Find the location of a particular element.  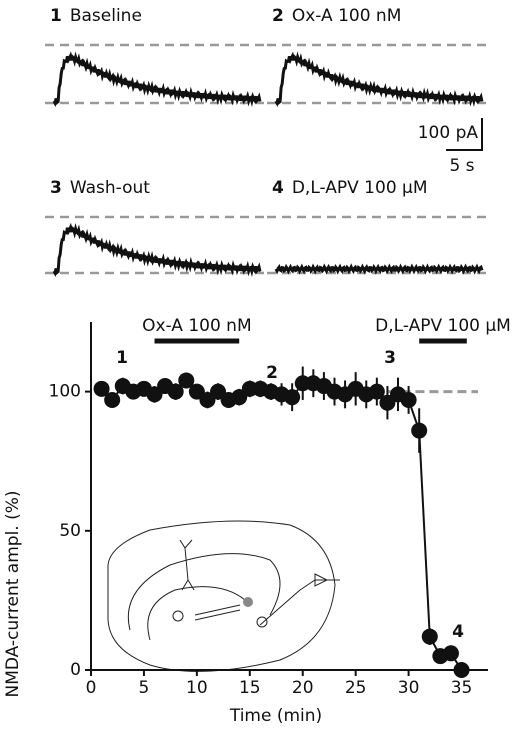

scale-current: 100 pA is located at coordinates (448, 133).